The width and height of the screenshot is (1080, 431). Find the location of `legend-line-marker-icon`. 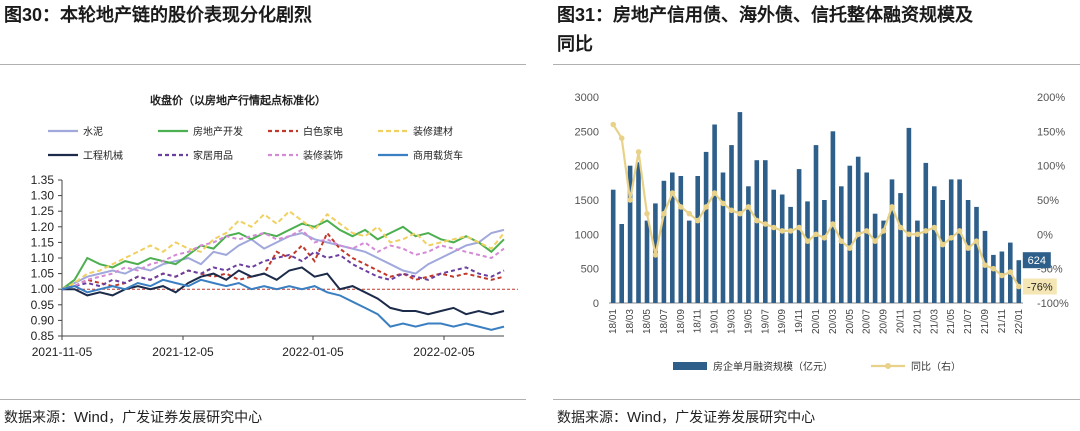

legend-line-marker-icon is located at coordinates (888, 366).